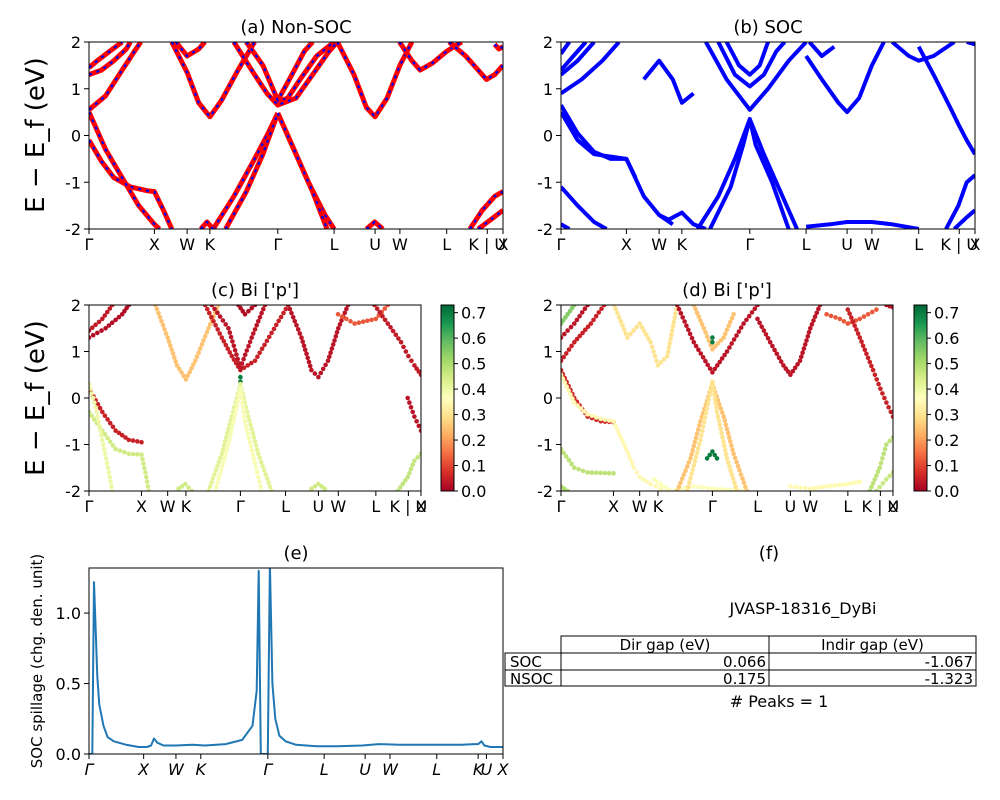  Describe the element at coordinates (531, 679) in the screenshot. I see `table-row-label: NSOC` at that location.